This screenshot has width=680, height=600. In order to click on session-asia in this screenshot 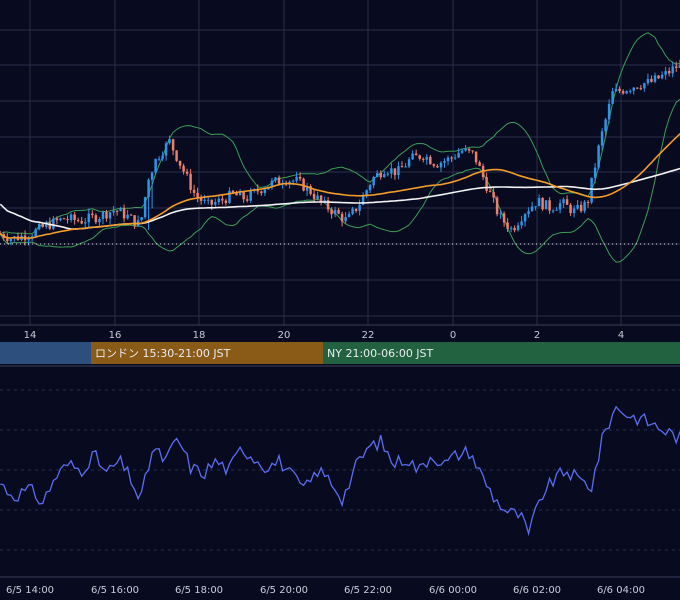, I will do `click(45, 353)`.